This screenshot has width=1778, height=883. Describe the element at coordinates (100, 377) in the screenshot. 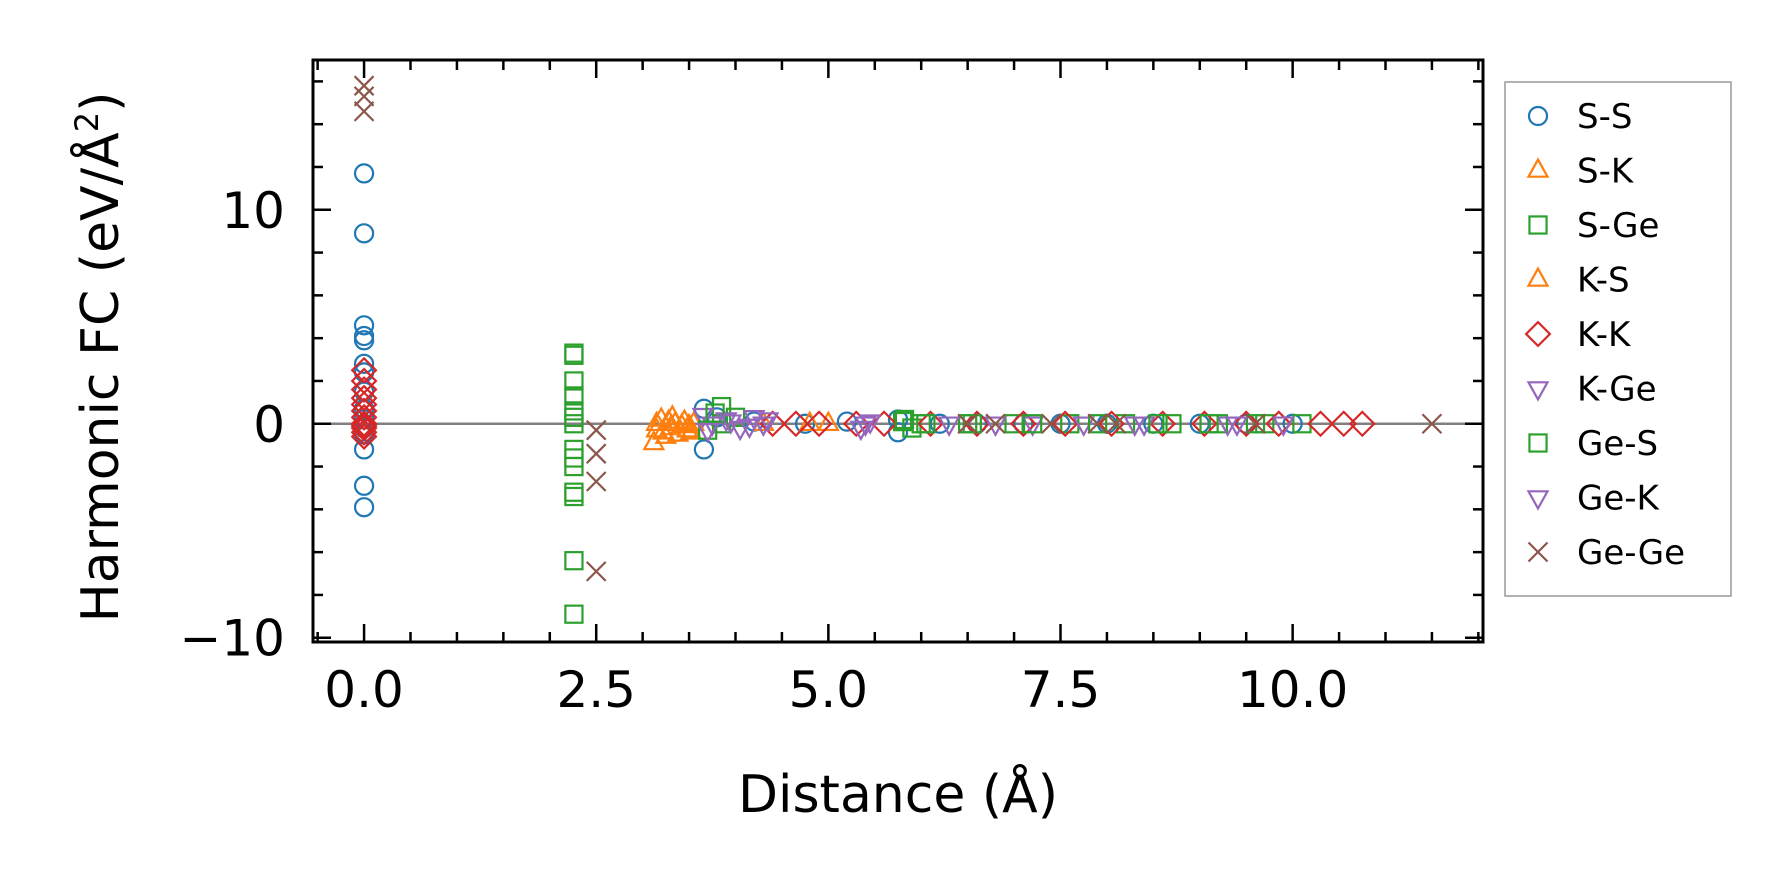

I see `y-axis-title-main: Harmonic FC (eV/Å` at that location.